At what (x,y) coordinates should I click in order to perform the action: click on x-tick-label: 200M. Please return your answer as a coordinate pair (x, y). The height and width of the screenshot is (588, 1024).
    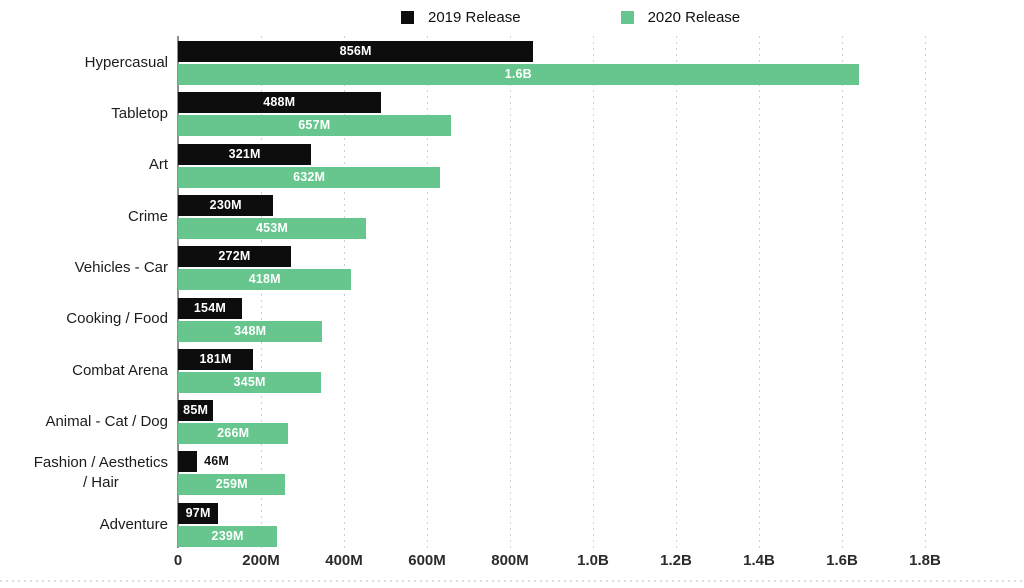
    Looking at the image, I should click on (261, 560).